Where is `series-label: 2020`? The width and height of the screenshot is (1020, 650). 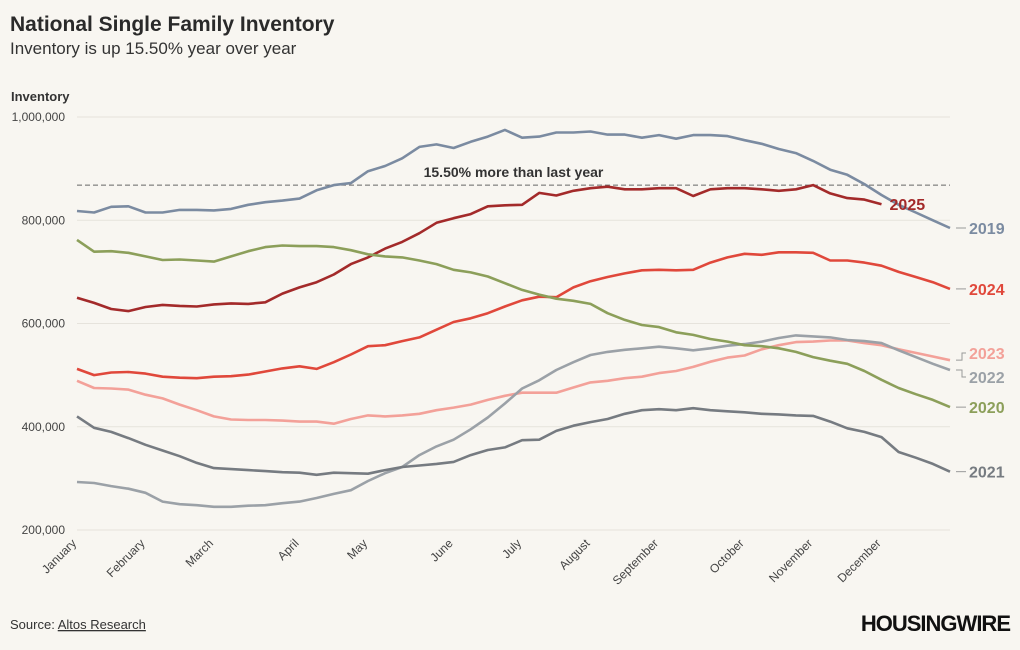
series-label: 2020 is located at coordinates (987, 408).